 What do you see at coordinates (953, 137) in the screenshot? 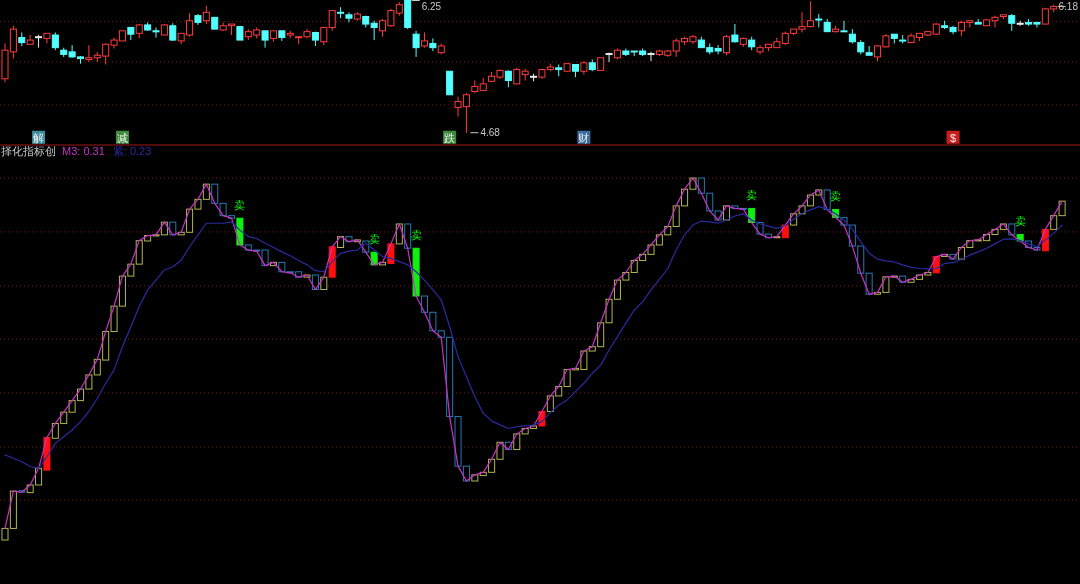
I see `marker: $` at bounding box center [953, 137].